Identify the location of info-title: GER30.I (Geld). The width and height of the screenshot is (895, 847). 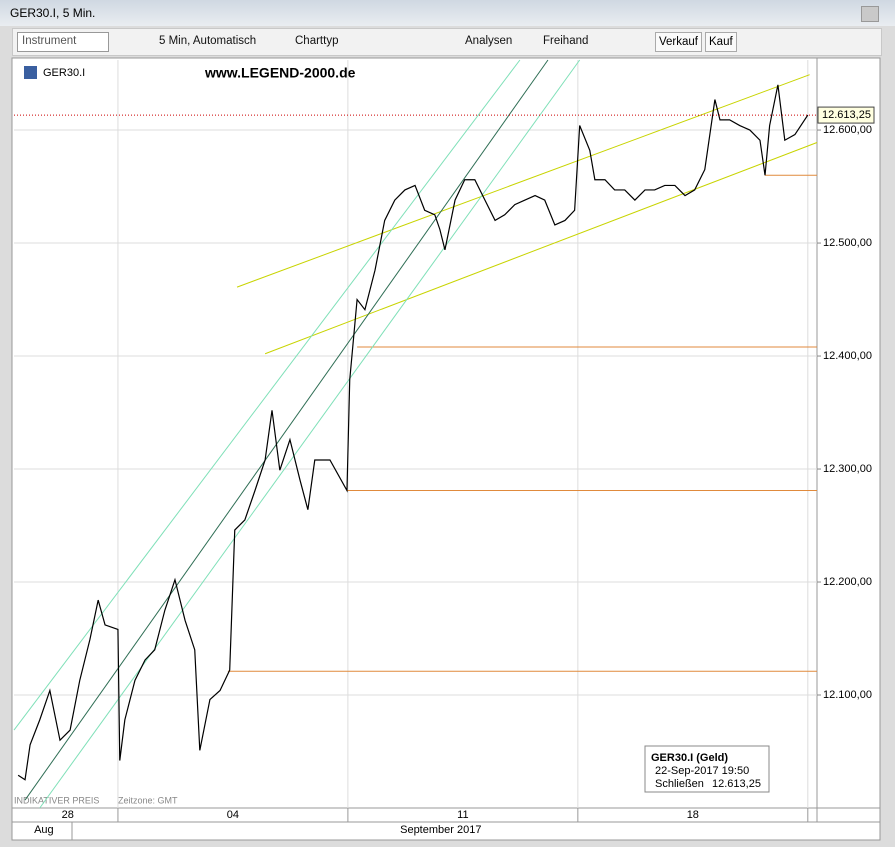
(689, 758).